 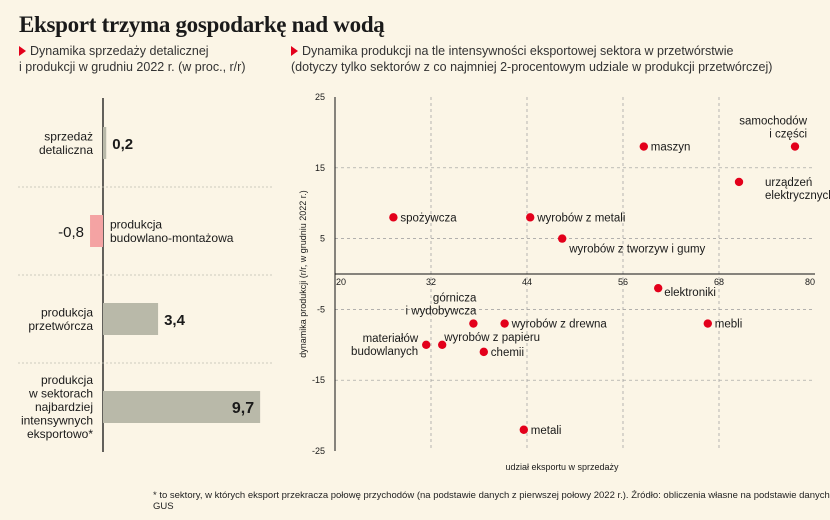 What do you see at coordinates (119, 51) in the screenshot?
I see `left-subtitle-line-1: Dynamika sprzedaży detalicznej` at bounding box center [119, 51].